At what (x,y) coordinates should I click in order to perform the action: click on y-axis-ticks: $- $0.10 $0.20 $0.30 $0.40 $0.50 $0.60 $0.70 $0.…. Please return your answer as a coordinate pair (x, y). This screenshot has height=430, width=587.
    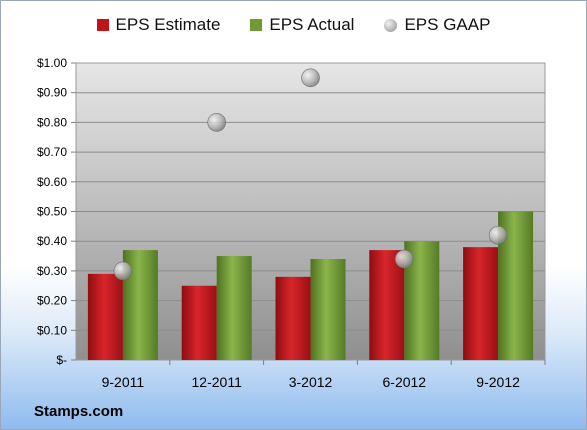
    Looking at the image, I should click on (56, 211).